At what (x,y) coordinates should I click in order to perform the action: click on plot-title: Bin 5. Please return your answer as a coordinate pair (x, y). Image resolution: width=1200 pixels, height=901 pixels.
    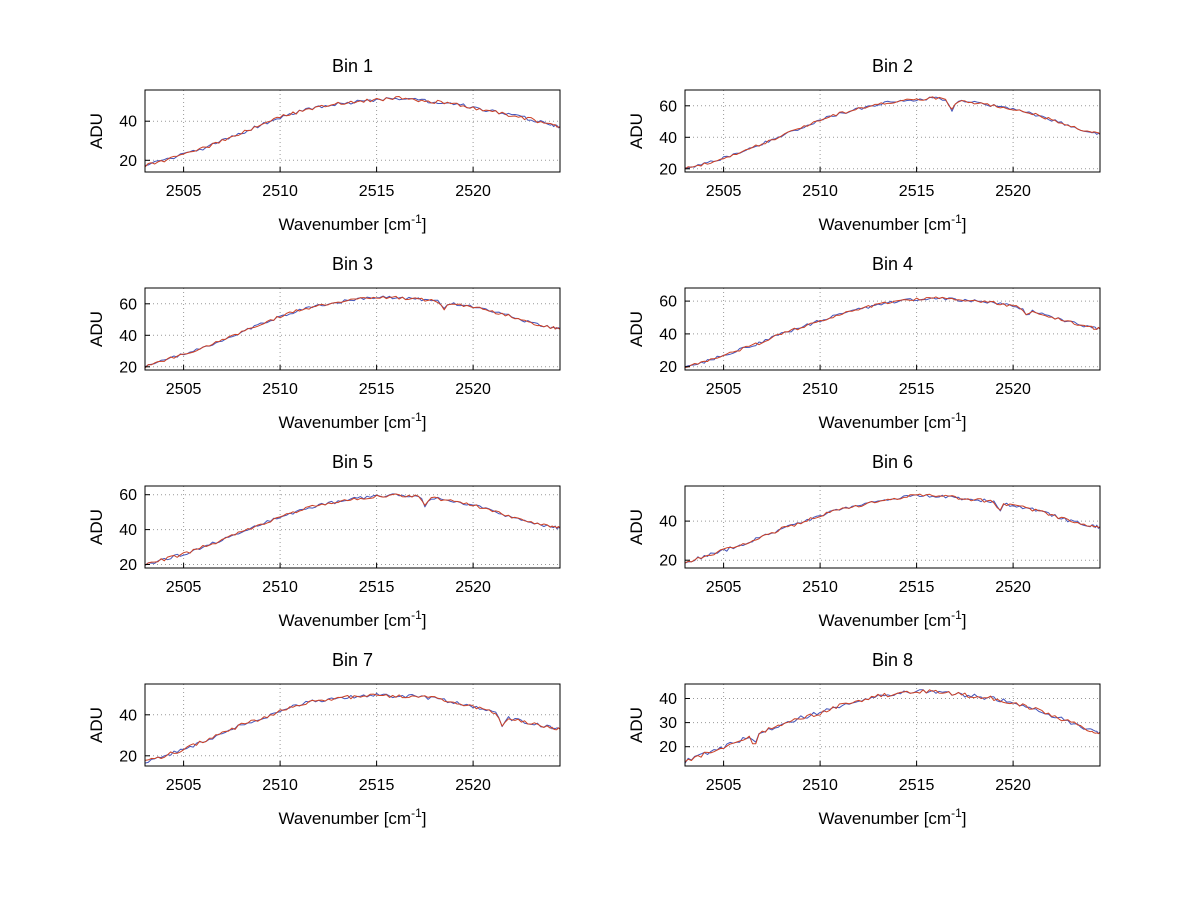
    Looking at the image, I should click on (352, 462).